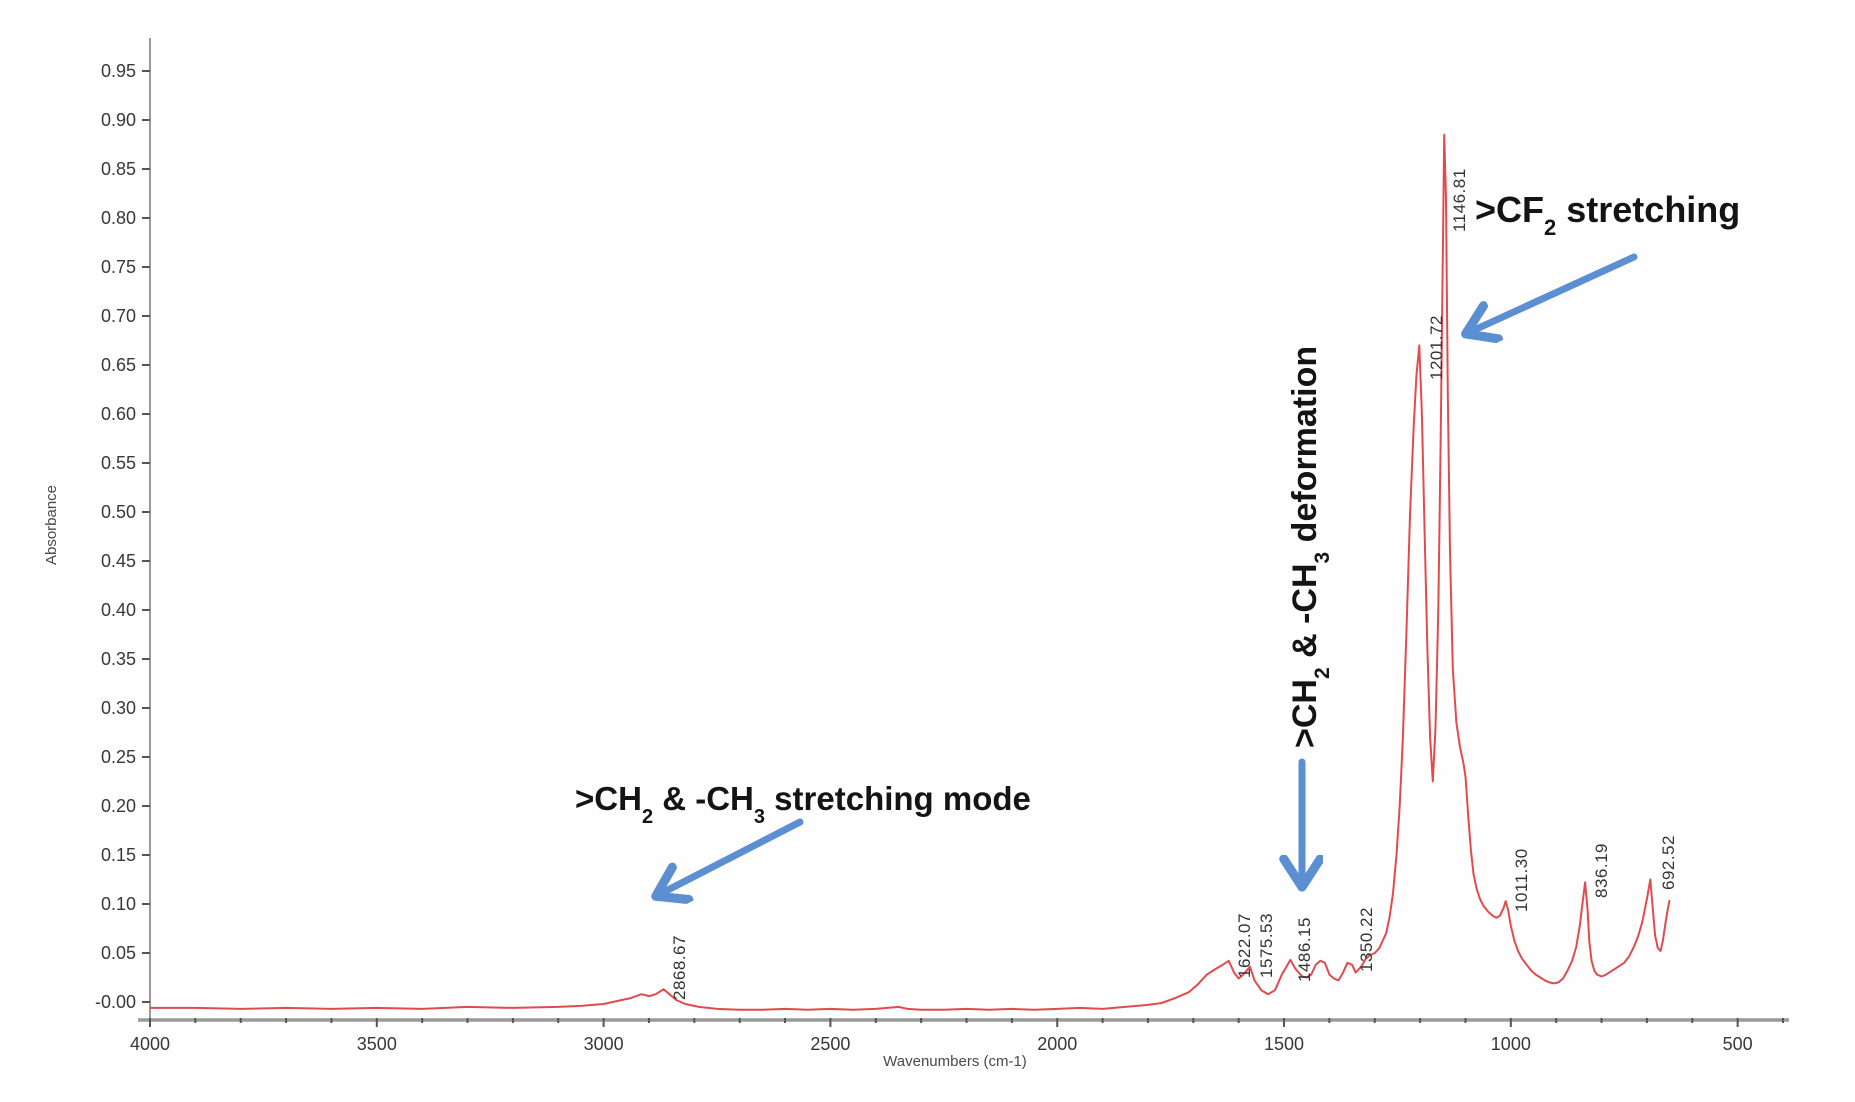  What do you see at coordinates (1244, 945) in the screenshot?
I see `peak-label: 1622.07` at bounding box center [1244, 945].